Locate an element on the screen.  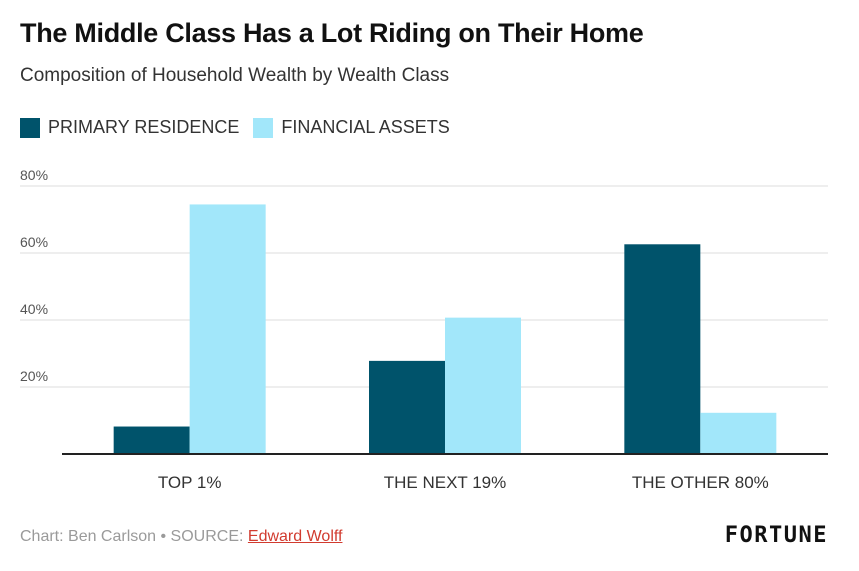
source-link: Edward Wolff is located at coordinates (295, 536).